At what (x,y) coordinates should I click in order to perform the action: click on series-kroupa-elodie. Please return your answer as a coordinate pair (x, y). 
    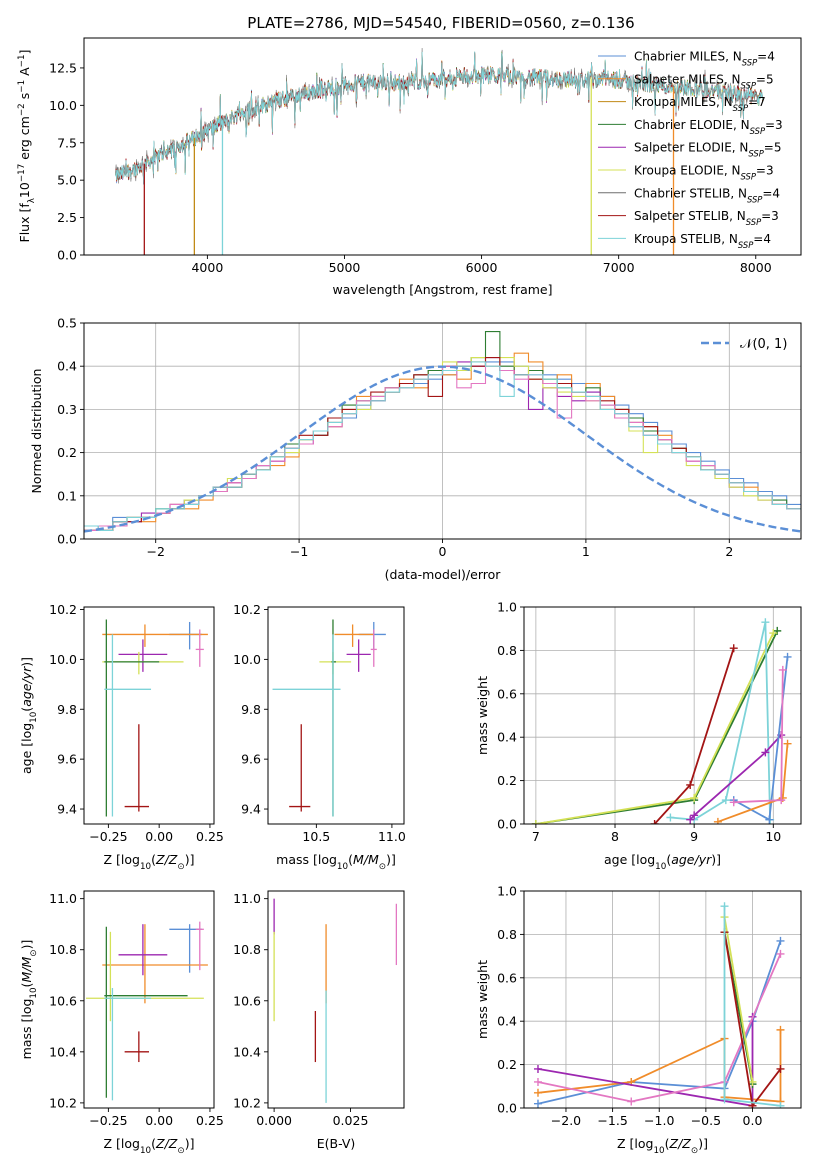
    Looking at the image, I should click on (654, 726).